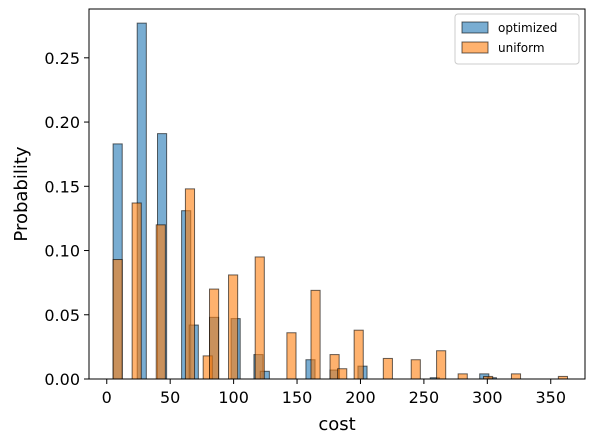  Describe the element at coordinates (170, 397) in the screenshot. I see `x-tick-label-1: 50` at that location.